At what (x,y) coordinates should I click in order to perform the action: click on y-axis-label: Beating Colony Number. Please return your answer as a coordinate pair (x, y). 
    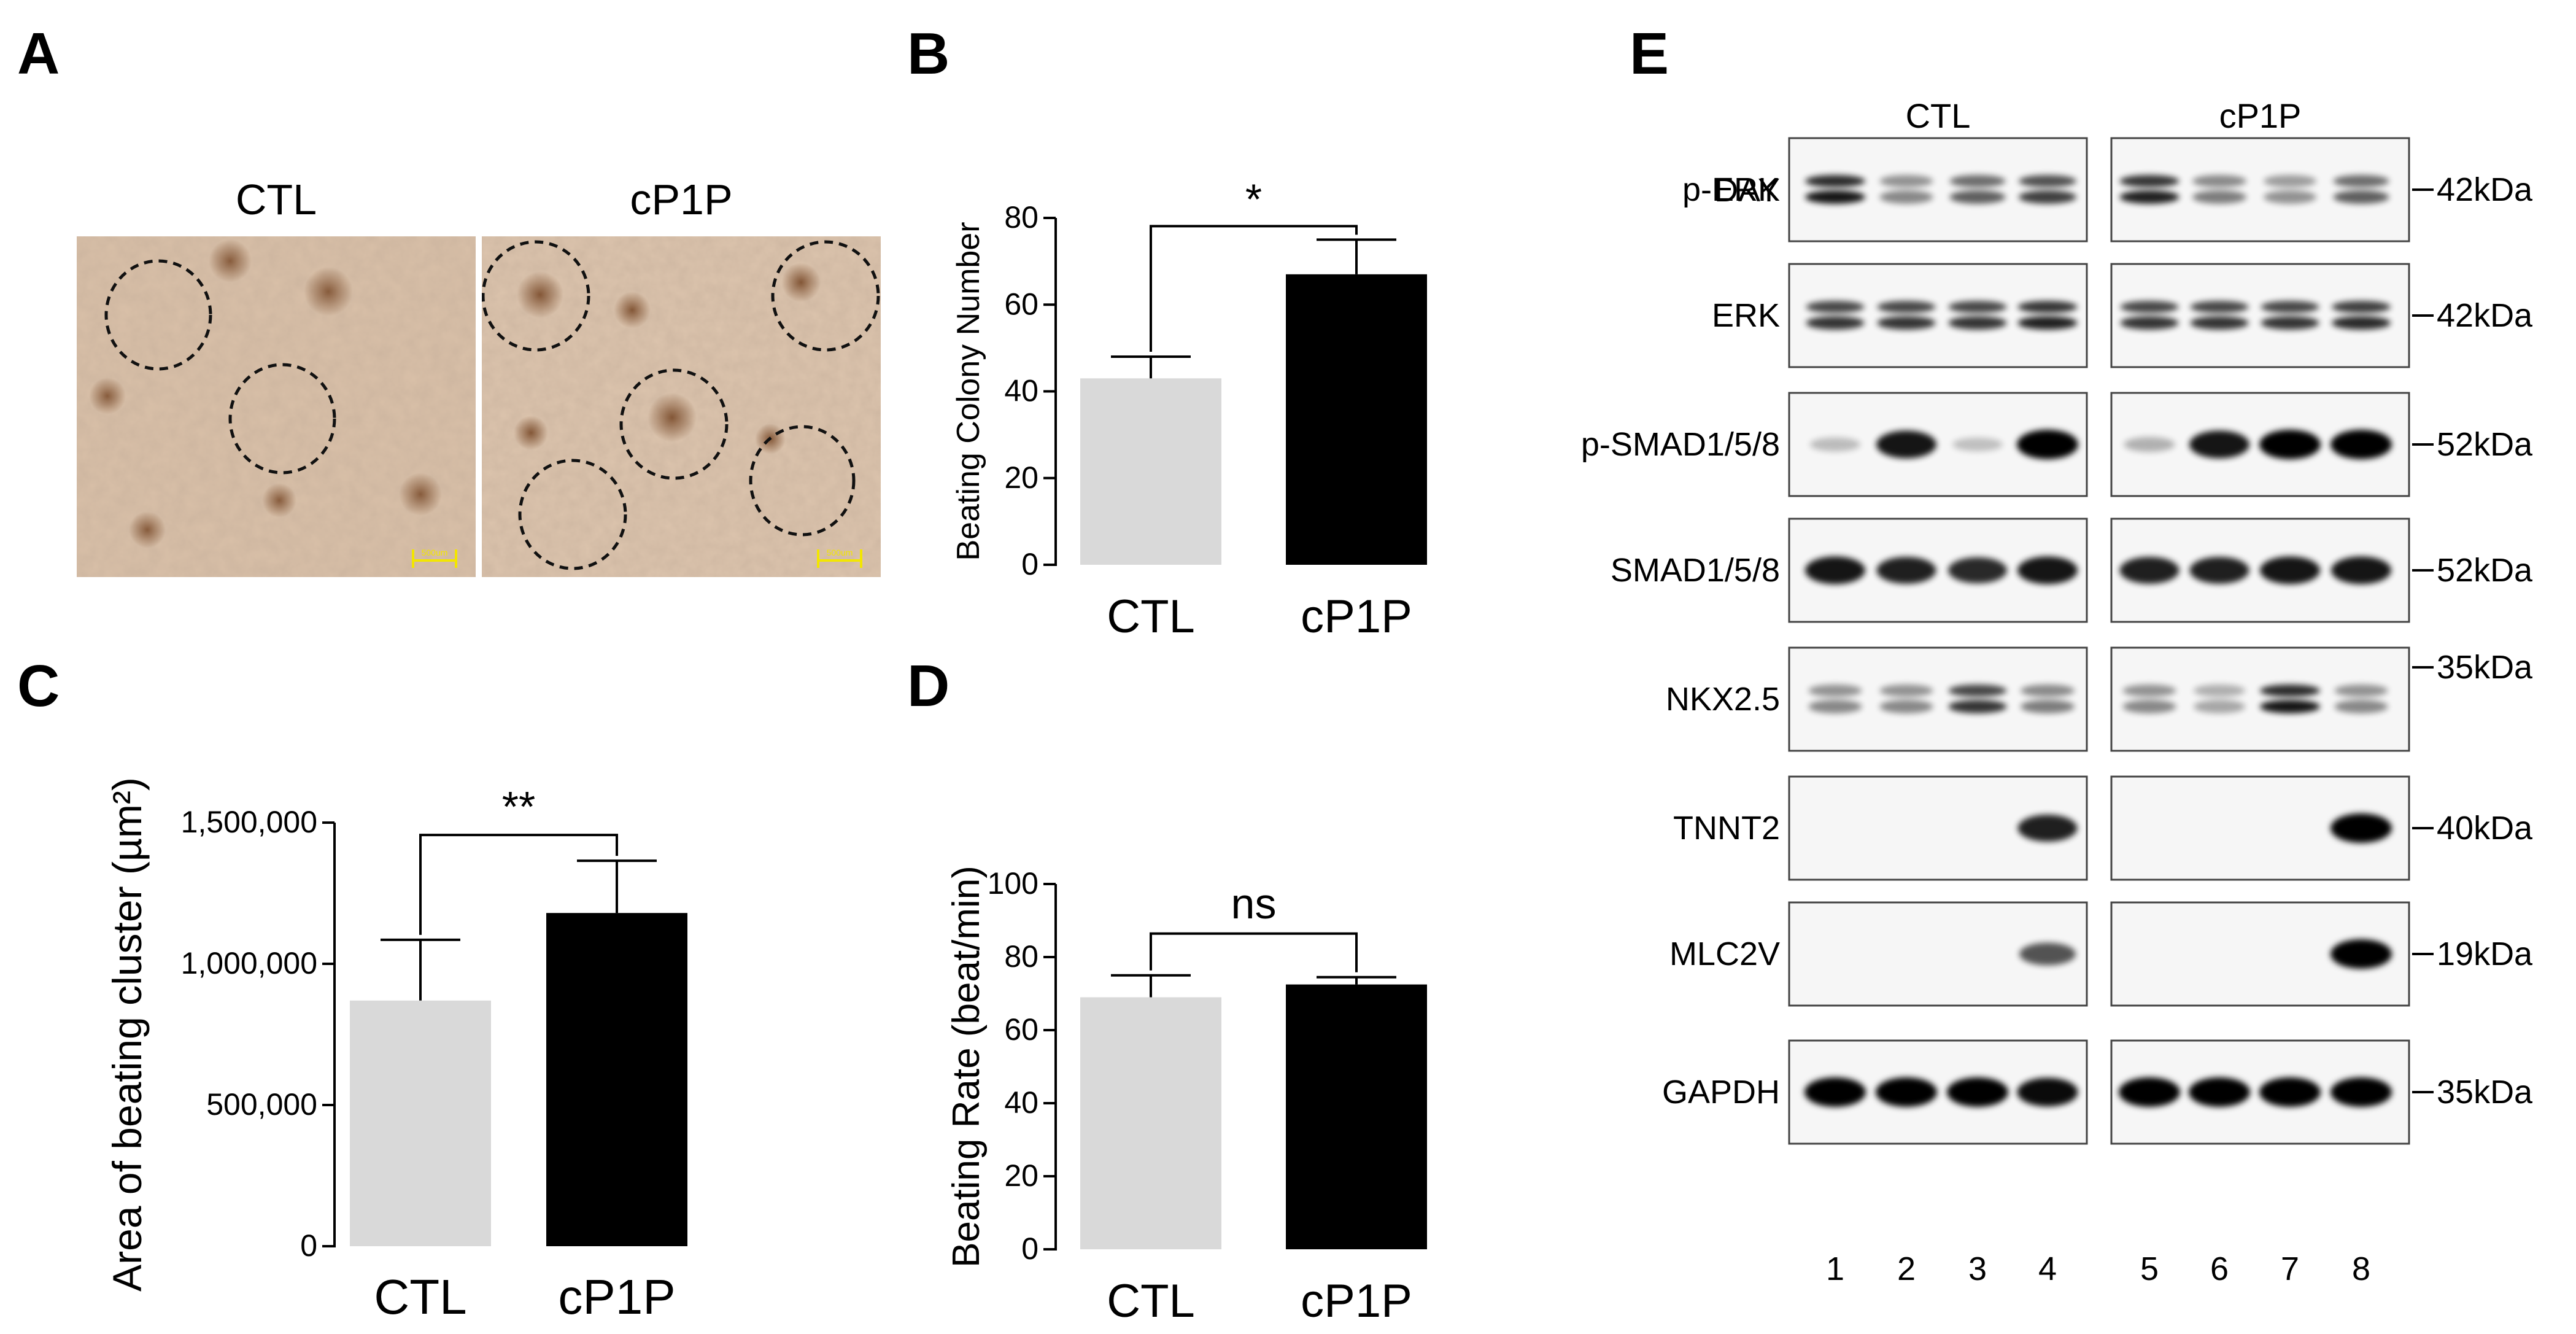
    Looking at the image, I should click on (968, 391).